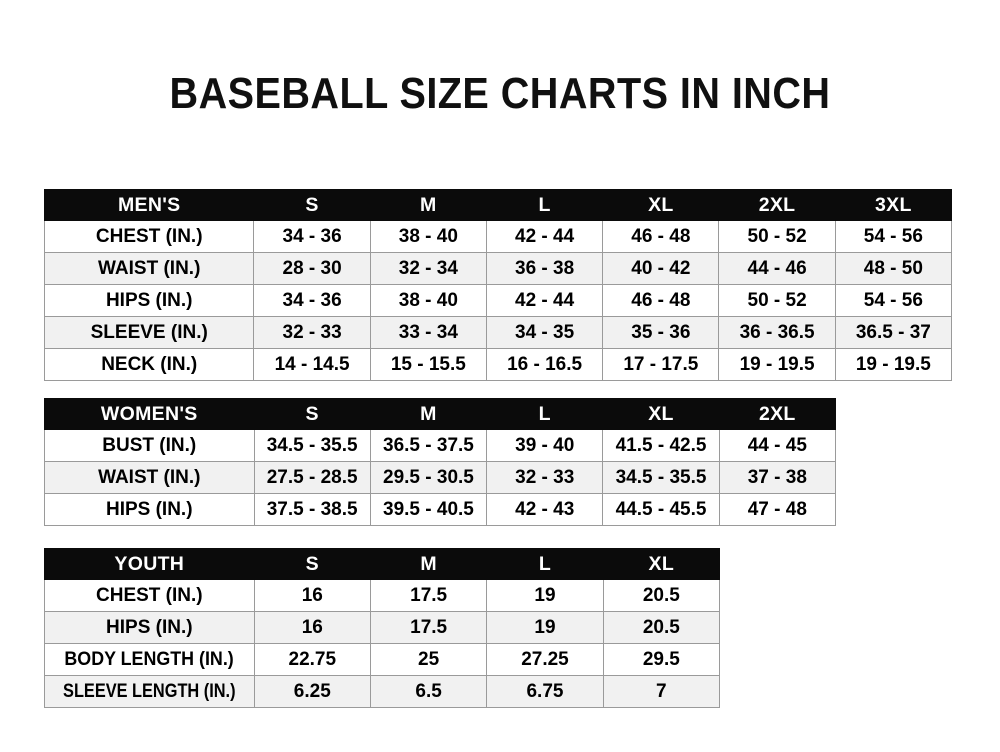 The height and width of the screenshot is (752, 1000). I want to click on row-label: BODY LENGTH (IN.), so click(149, 659).